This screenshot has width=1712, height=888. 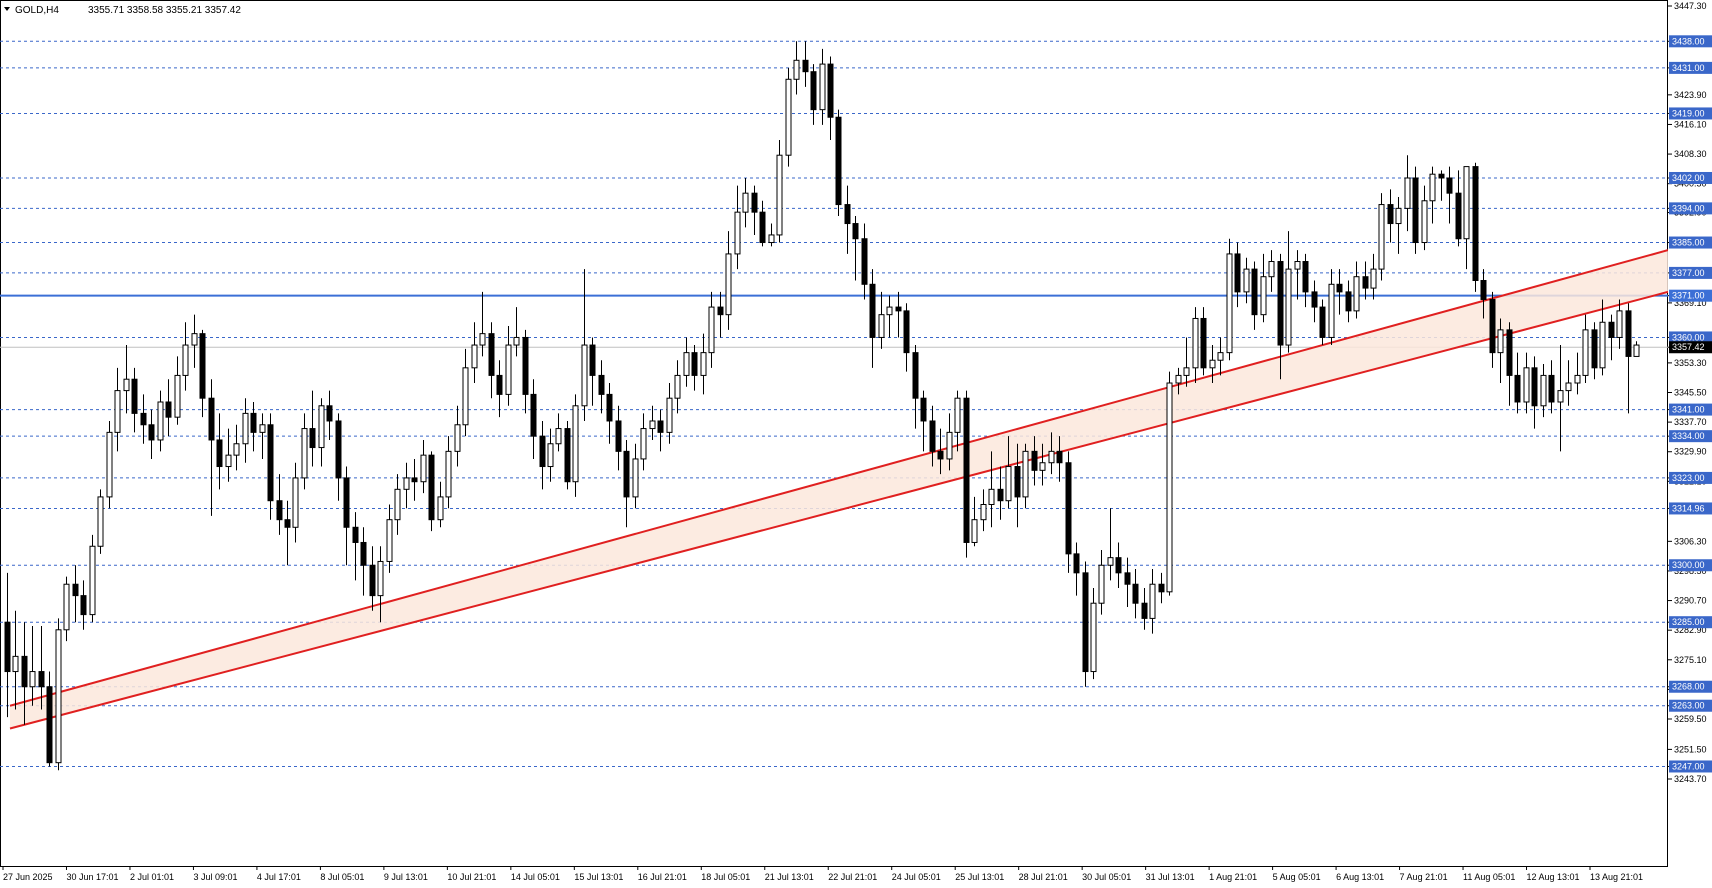 What do you see at coordinates (1690, 452) in the screenshot?
I see `y-tick-label: 3329.90` at bounding box center [1690, 452].